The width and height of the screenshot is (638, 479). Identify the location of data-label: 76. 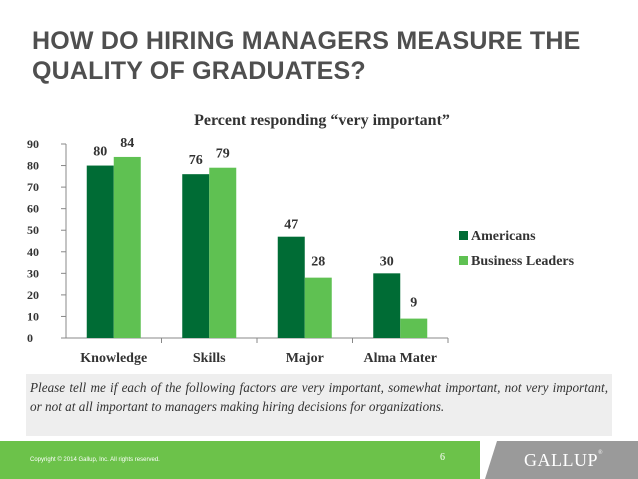
(196, 160).